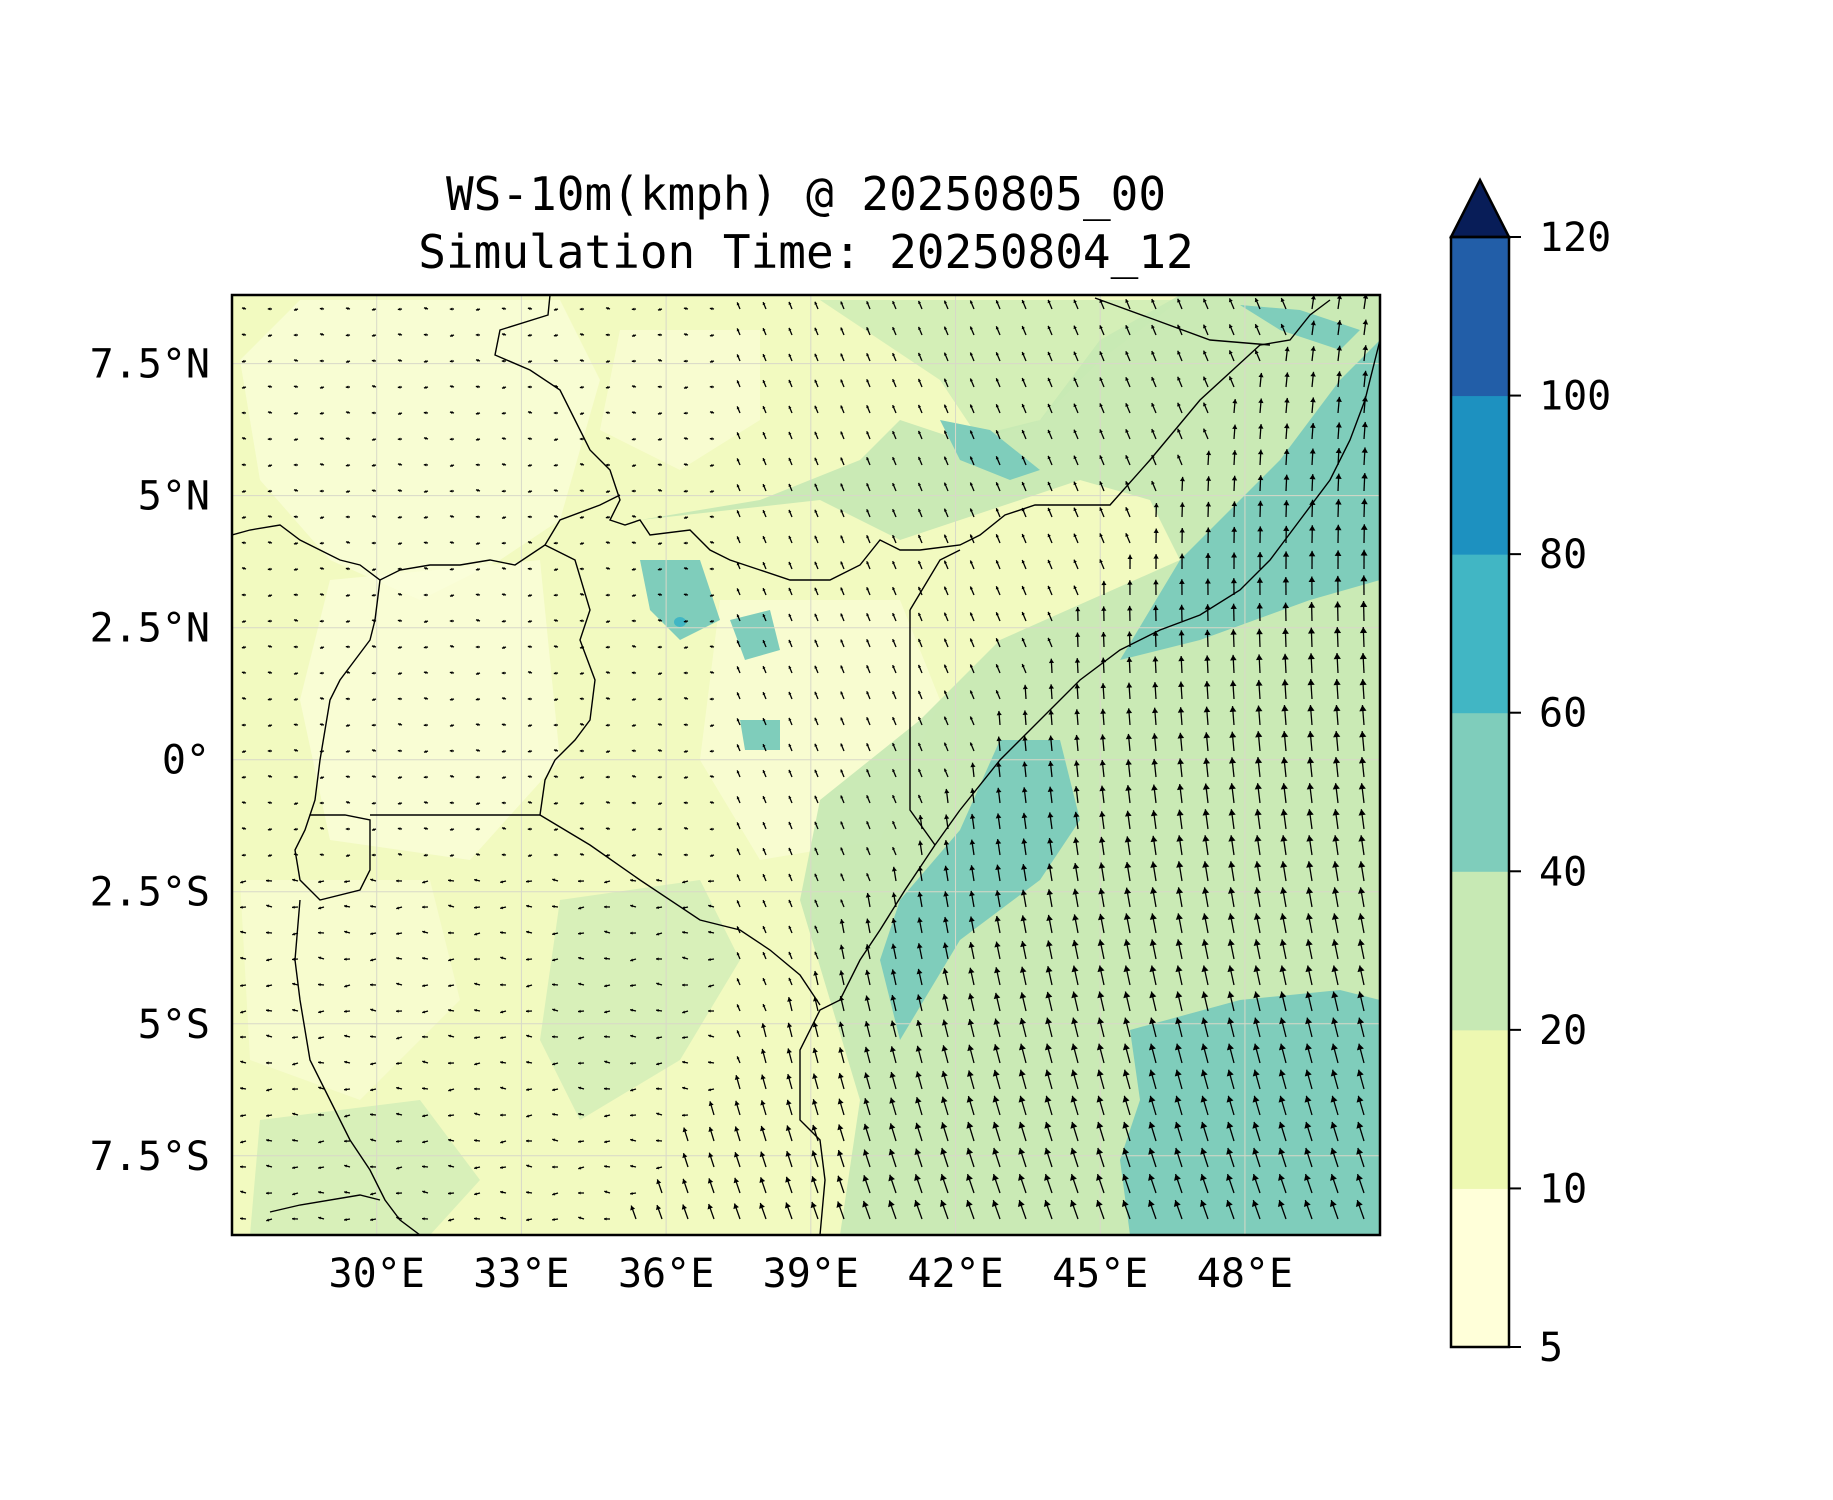 The width and height of the screenshot is (1833, 1500). Describe the element at coordinates (174, 497) in the screenshot. I see `y-tick-label: 5°N` at that location.